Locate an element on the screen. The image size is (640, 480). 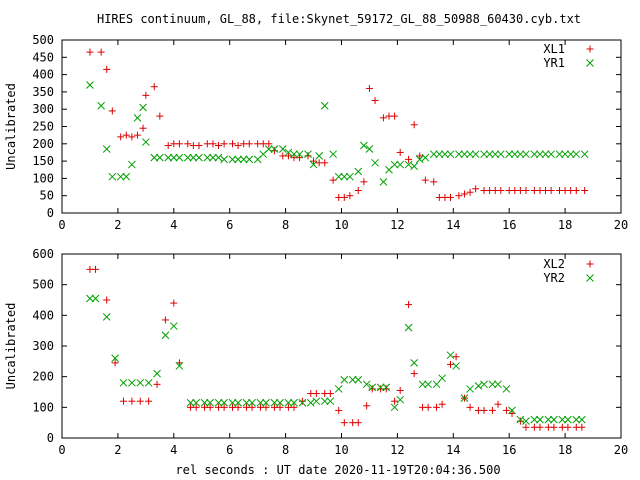
x-tick-label: 16 is located at coordinates (509, 225).